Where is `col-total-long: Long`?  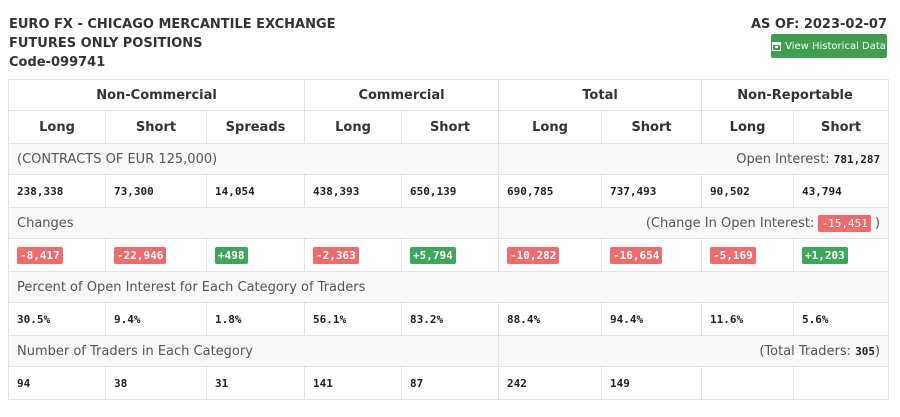
col-total-long: Long is located at coordinates (550, 127).